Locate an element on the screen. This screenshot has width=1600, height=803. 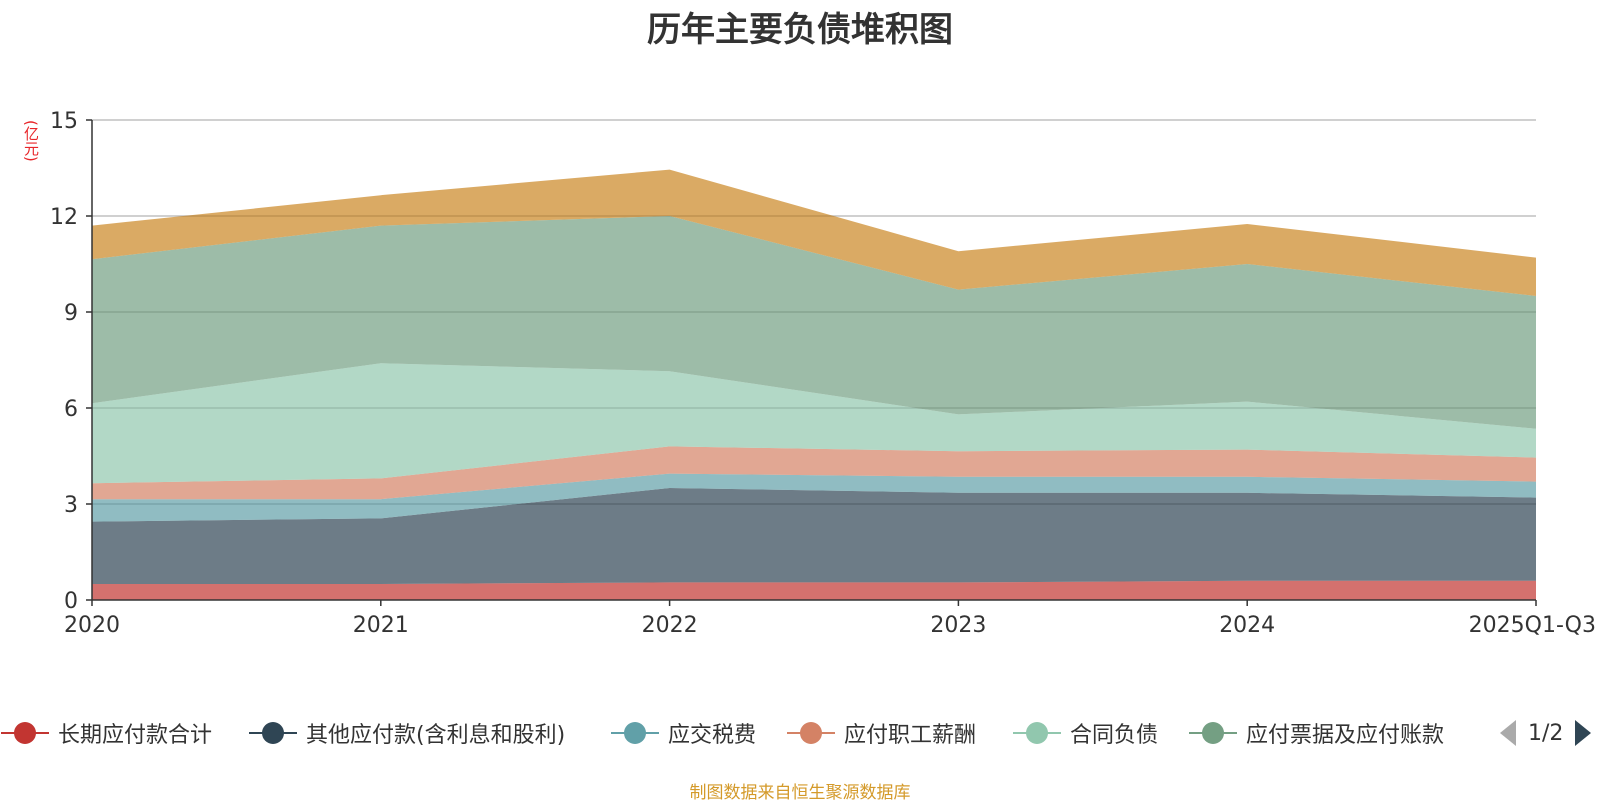
legend-item: 合同负债 is located at coordinates (1085, 733).